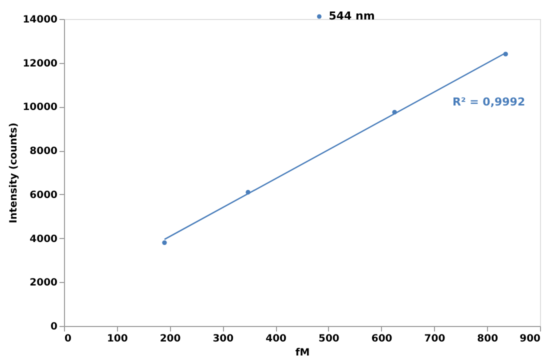  Describe the element at coordinates (381, 339) in the screenshot. I see `x-tick-label: 600` at that location.